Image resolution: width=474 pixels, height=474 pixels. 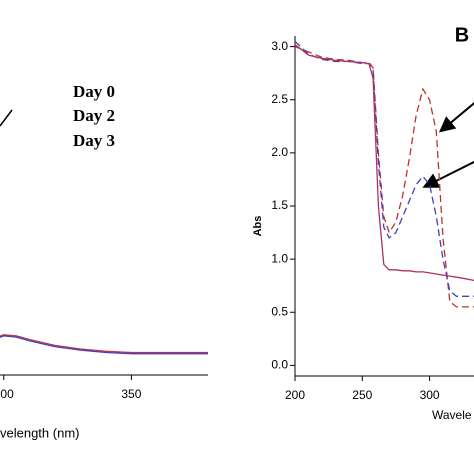 I want to click on y-tick-label: 2.5, so click(x=279, y=99).